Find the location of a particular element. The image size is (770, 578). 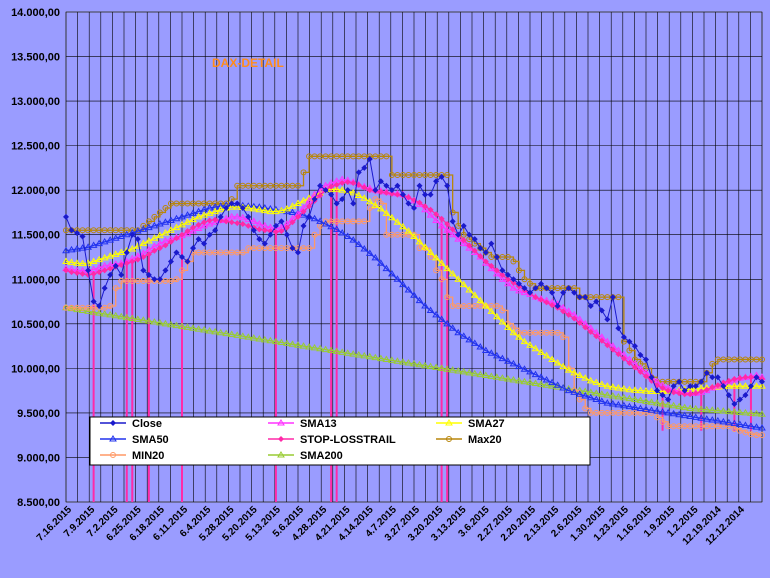

y-tick-label: 13.000,00 is located at coordinates (35, 102).